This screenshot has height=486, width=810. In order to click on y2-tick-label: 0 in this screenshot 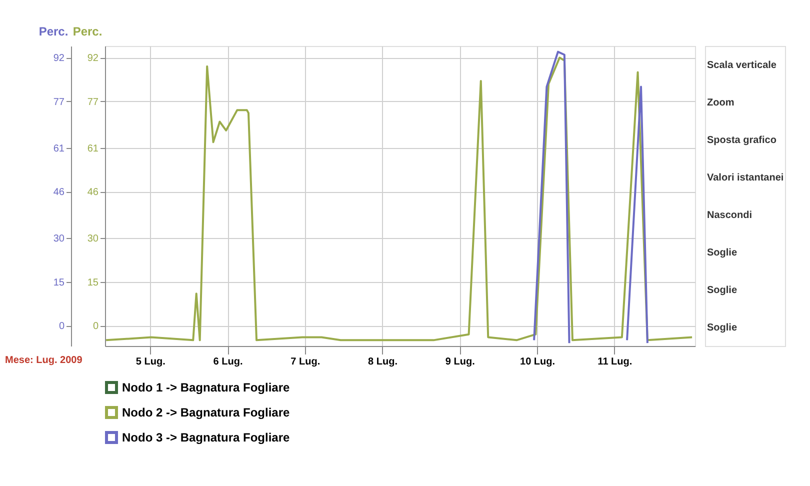, I will do `click(95, 326)`.